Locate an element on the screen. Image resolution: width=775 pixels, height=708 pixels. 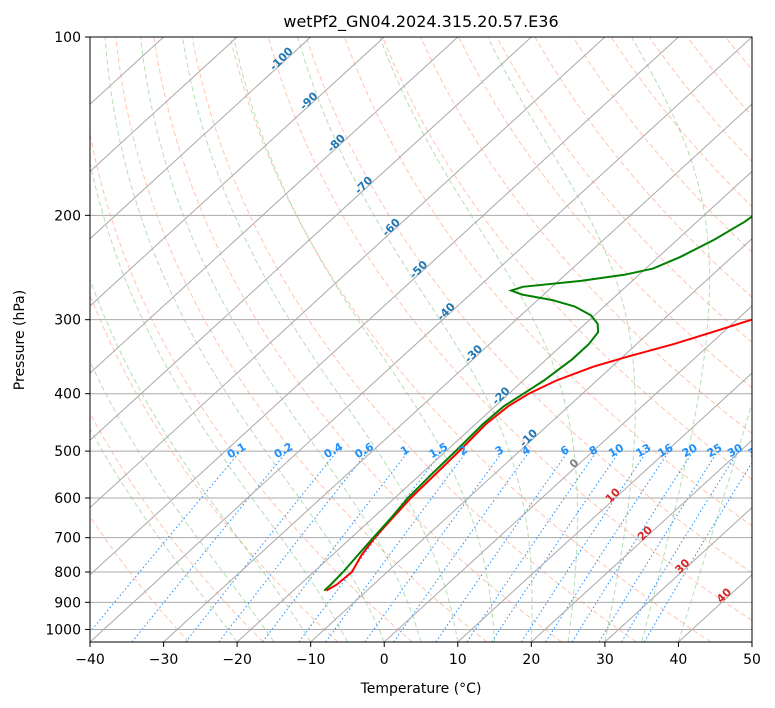
mixing-ratio-label: 30 is located at coordinates (735, 450).